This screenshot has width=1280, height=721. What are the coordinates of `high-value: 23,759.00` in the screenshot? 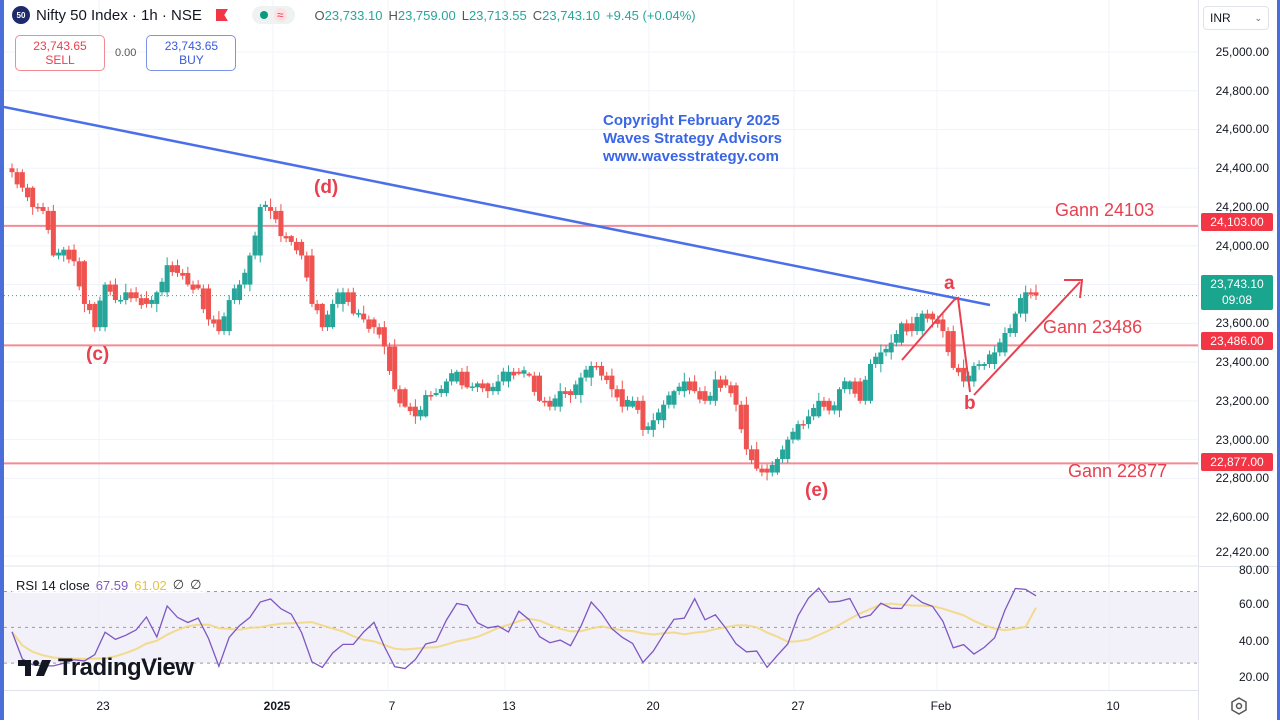 It's located at (426, 15).